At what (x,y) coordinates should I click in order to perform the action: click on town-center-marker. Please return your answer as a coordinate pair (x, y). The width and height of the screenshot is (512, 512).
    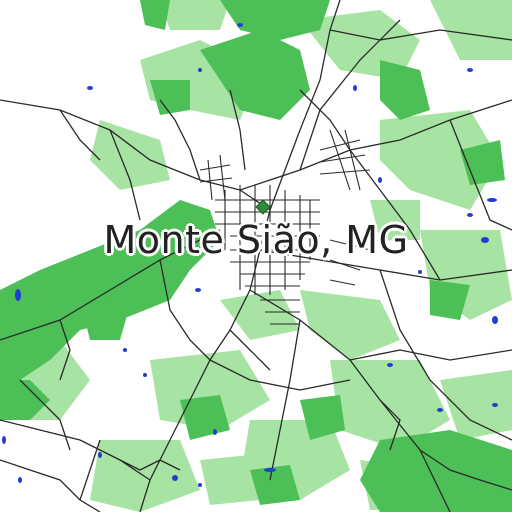
    Looking at the image, I should click on (263, 207).